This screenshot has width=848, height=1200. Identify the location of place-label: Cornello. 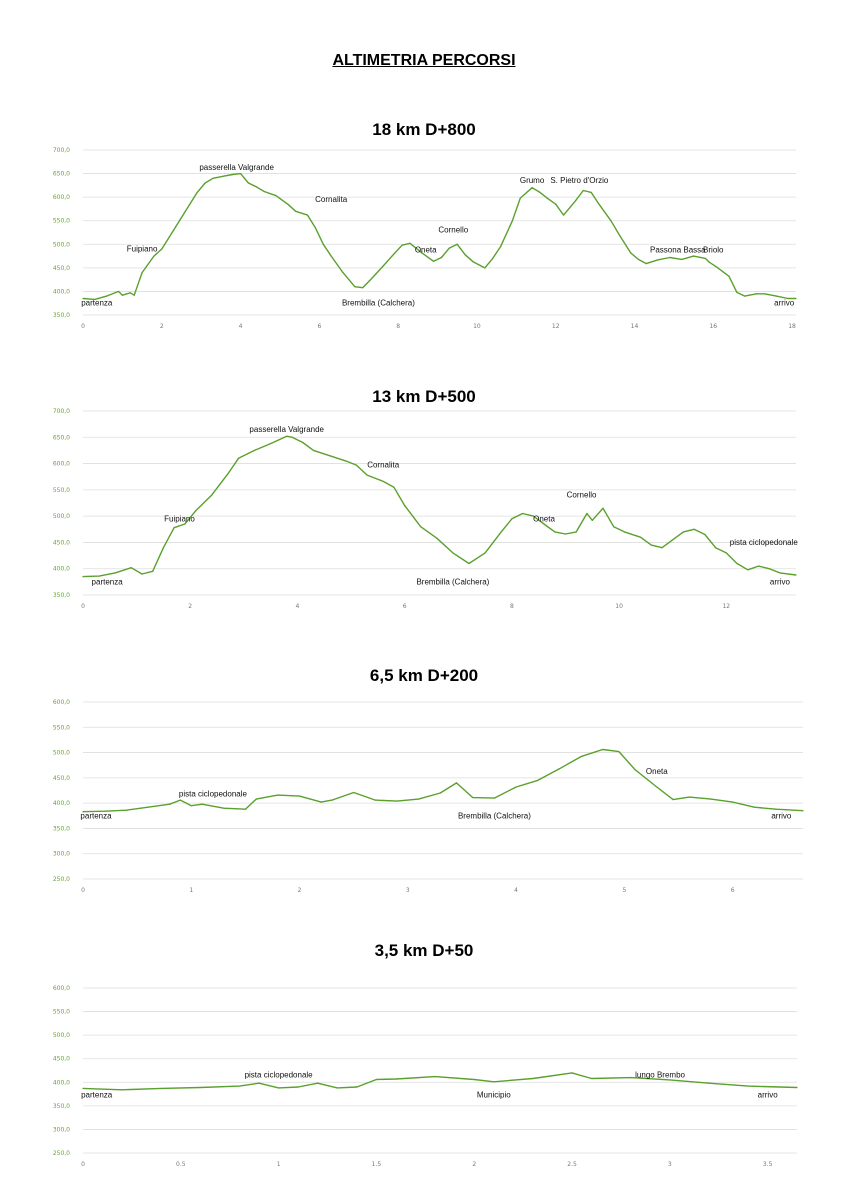
(453, 230).